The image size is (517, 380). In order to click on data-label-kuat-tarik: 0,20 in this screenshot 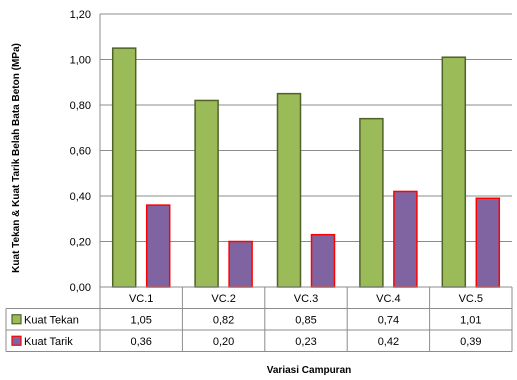, I will do `click(223, 342)`.